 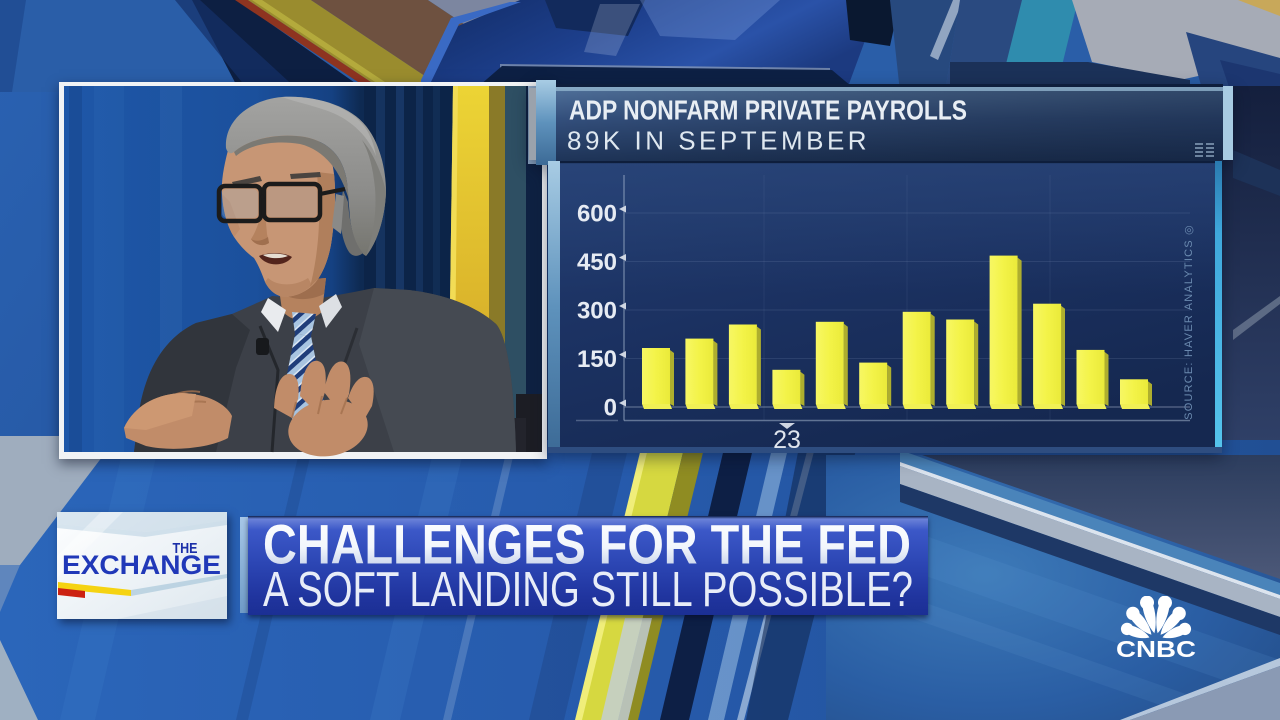 I want to click on svg-text: EXCHANGE, so click(x=141, y=565).